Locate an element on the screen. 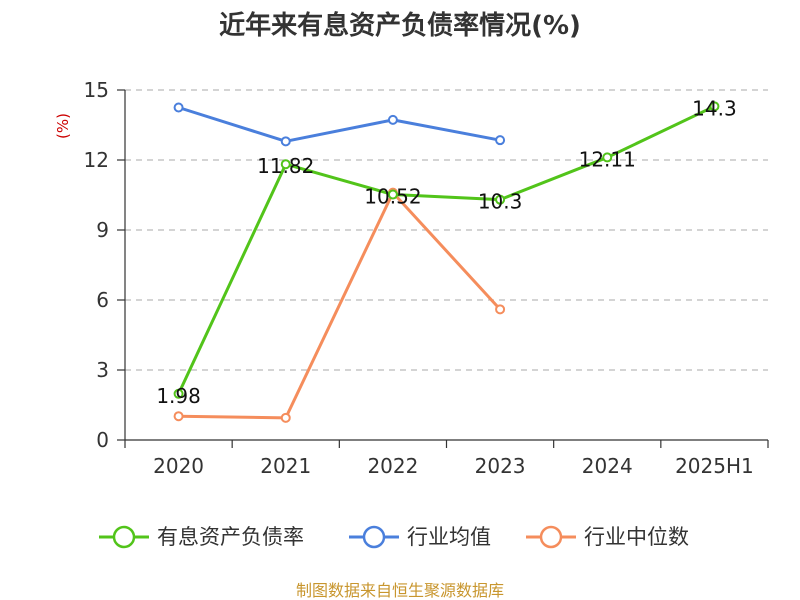 This screenshot has height=600, width=800. y-tick-label: 9 is located at coordinates (102, 230).